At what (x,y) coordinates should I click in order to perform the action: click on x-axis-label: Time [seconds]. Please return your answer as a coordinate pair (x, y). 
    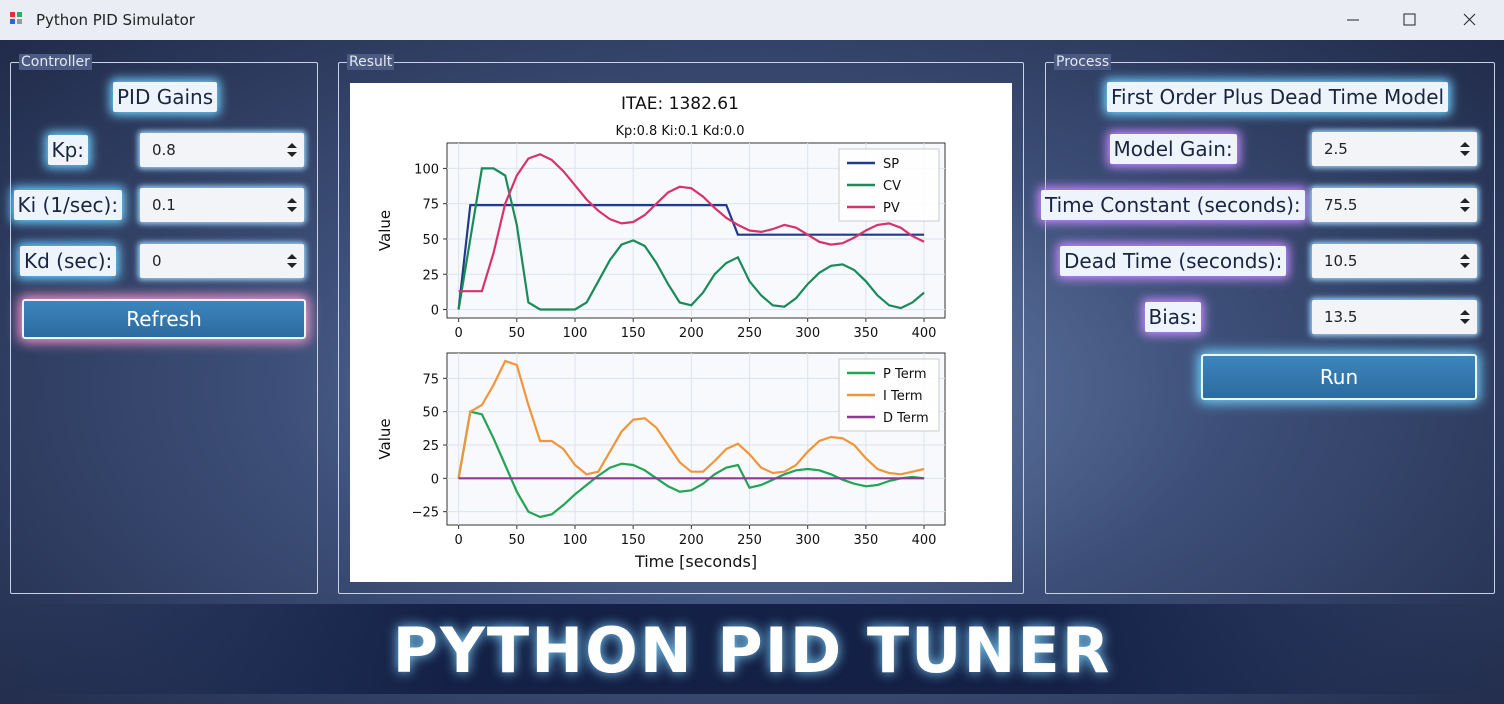
    Looking at the image, I should click on (695, 561).